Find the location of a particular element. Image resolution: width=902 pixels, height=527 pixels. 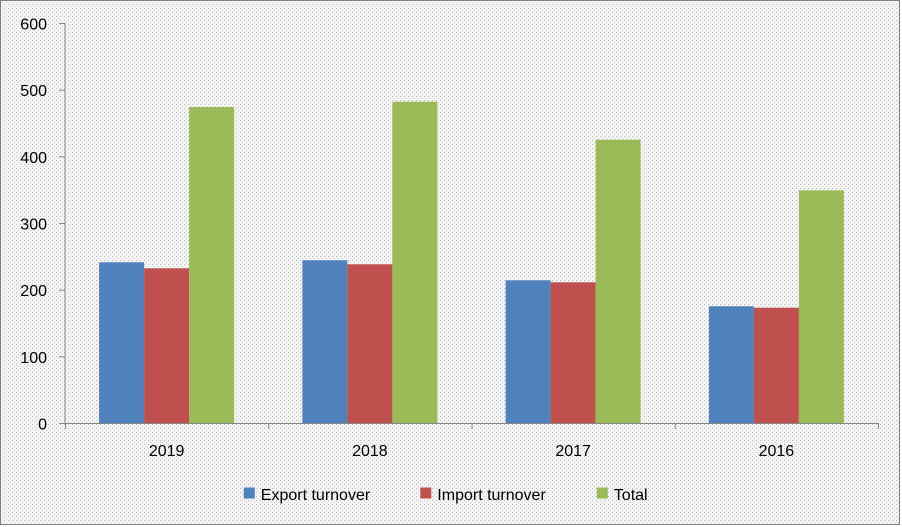

y-tick-label: 400 is located at coordinates (33, 158).